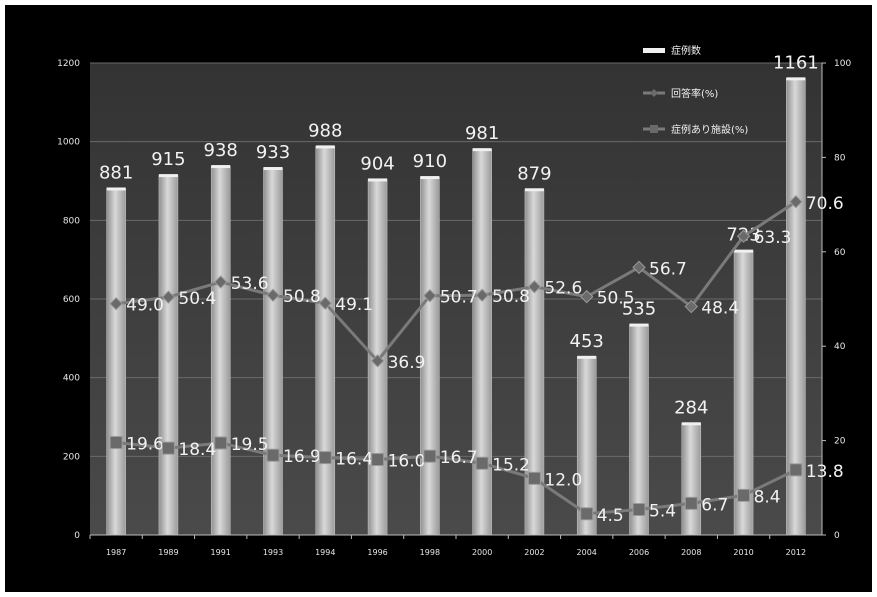 Image resolution: width=877 pixels, height=597 pixels. I want to click on x-tick-label: 2002, so click(534, 552).